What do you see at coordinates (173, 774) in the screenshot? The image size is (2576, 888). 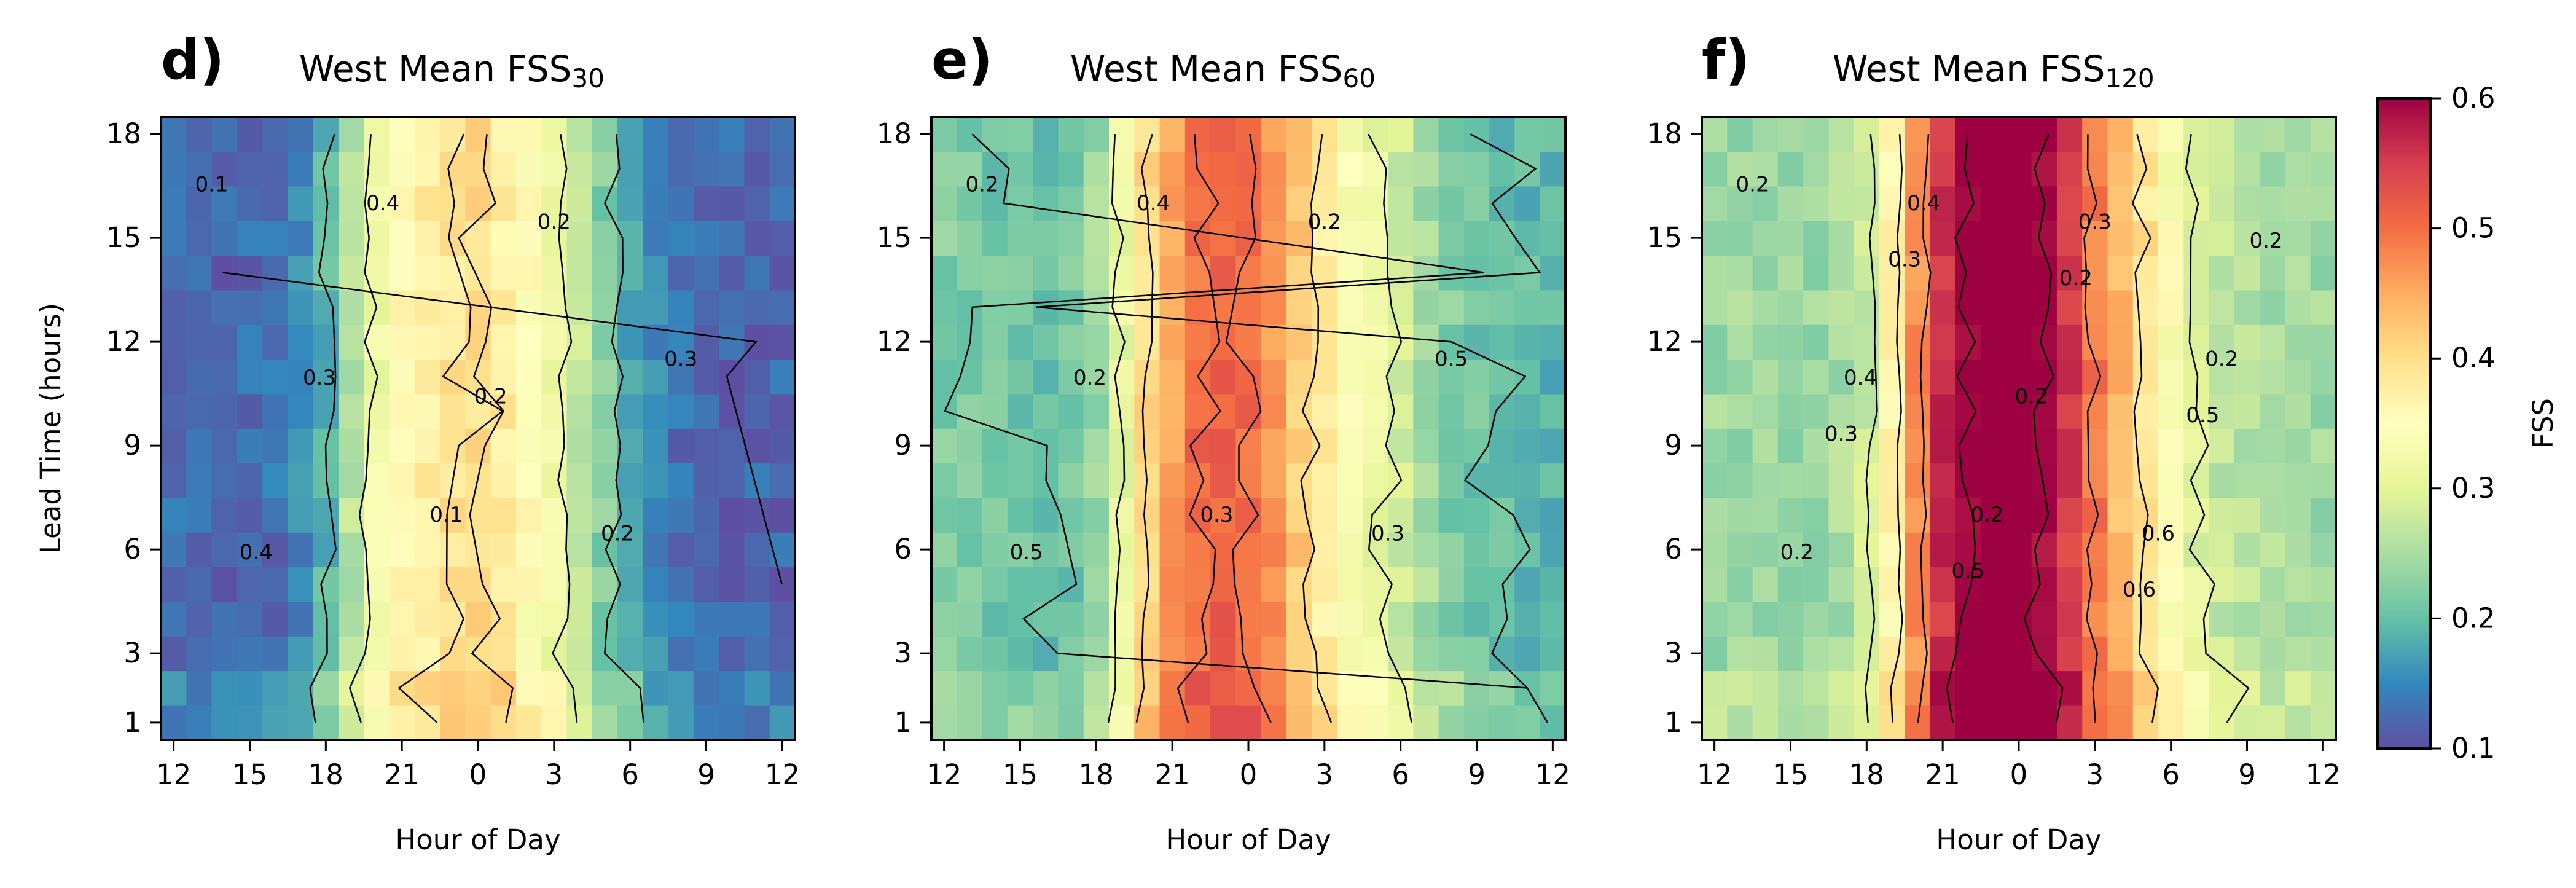 I see `x-tick-label: 12` at bounding box center [173, 774].